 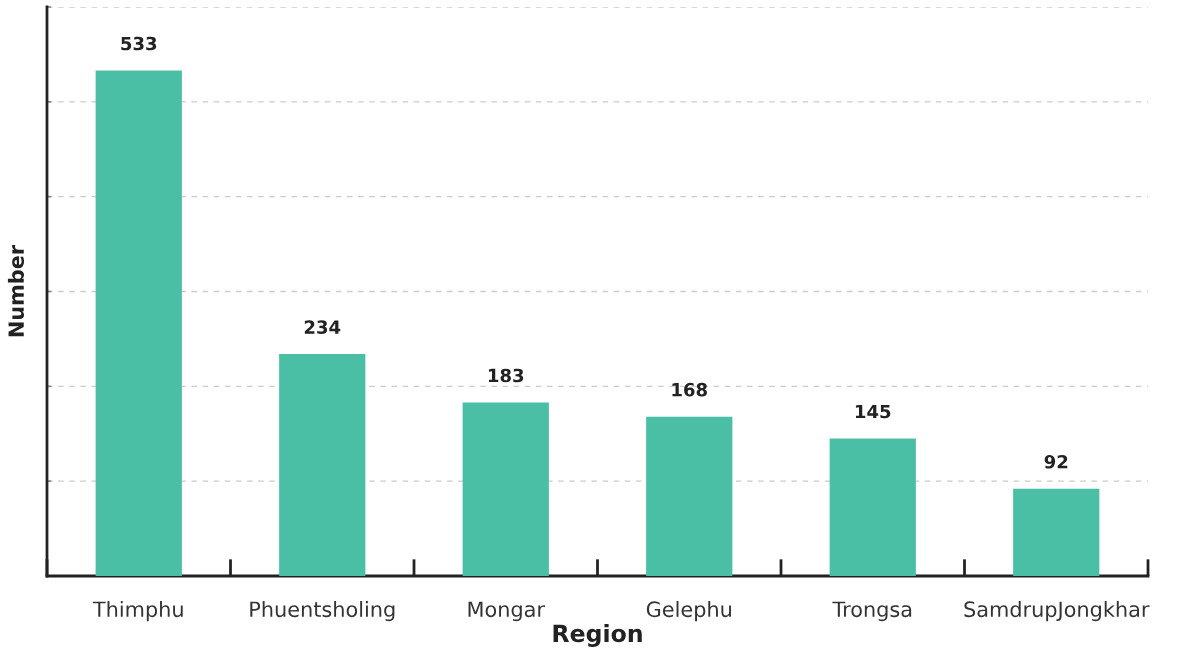 I want to click on x-tick-label: Trongsa, so click(x=872, y=611).